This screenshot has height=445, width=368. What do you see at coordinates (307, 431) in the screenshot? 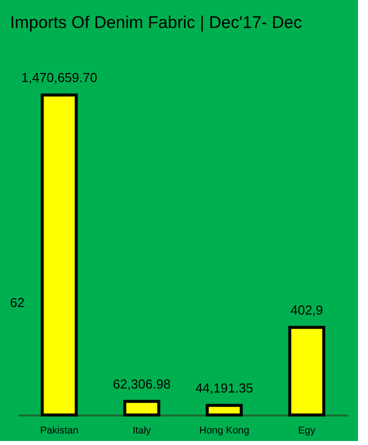
I see `x-tick-label: Egy` at bounding box center [307, 431].